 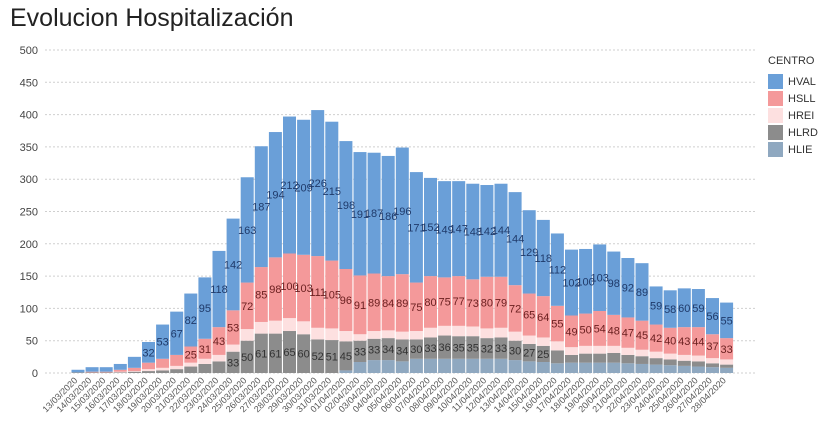 I want to click on data-label-hsll: 55, so click(x=557, y=325).